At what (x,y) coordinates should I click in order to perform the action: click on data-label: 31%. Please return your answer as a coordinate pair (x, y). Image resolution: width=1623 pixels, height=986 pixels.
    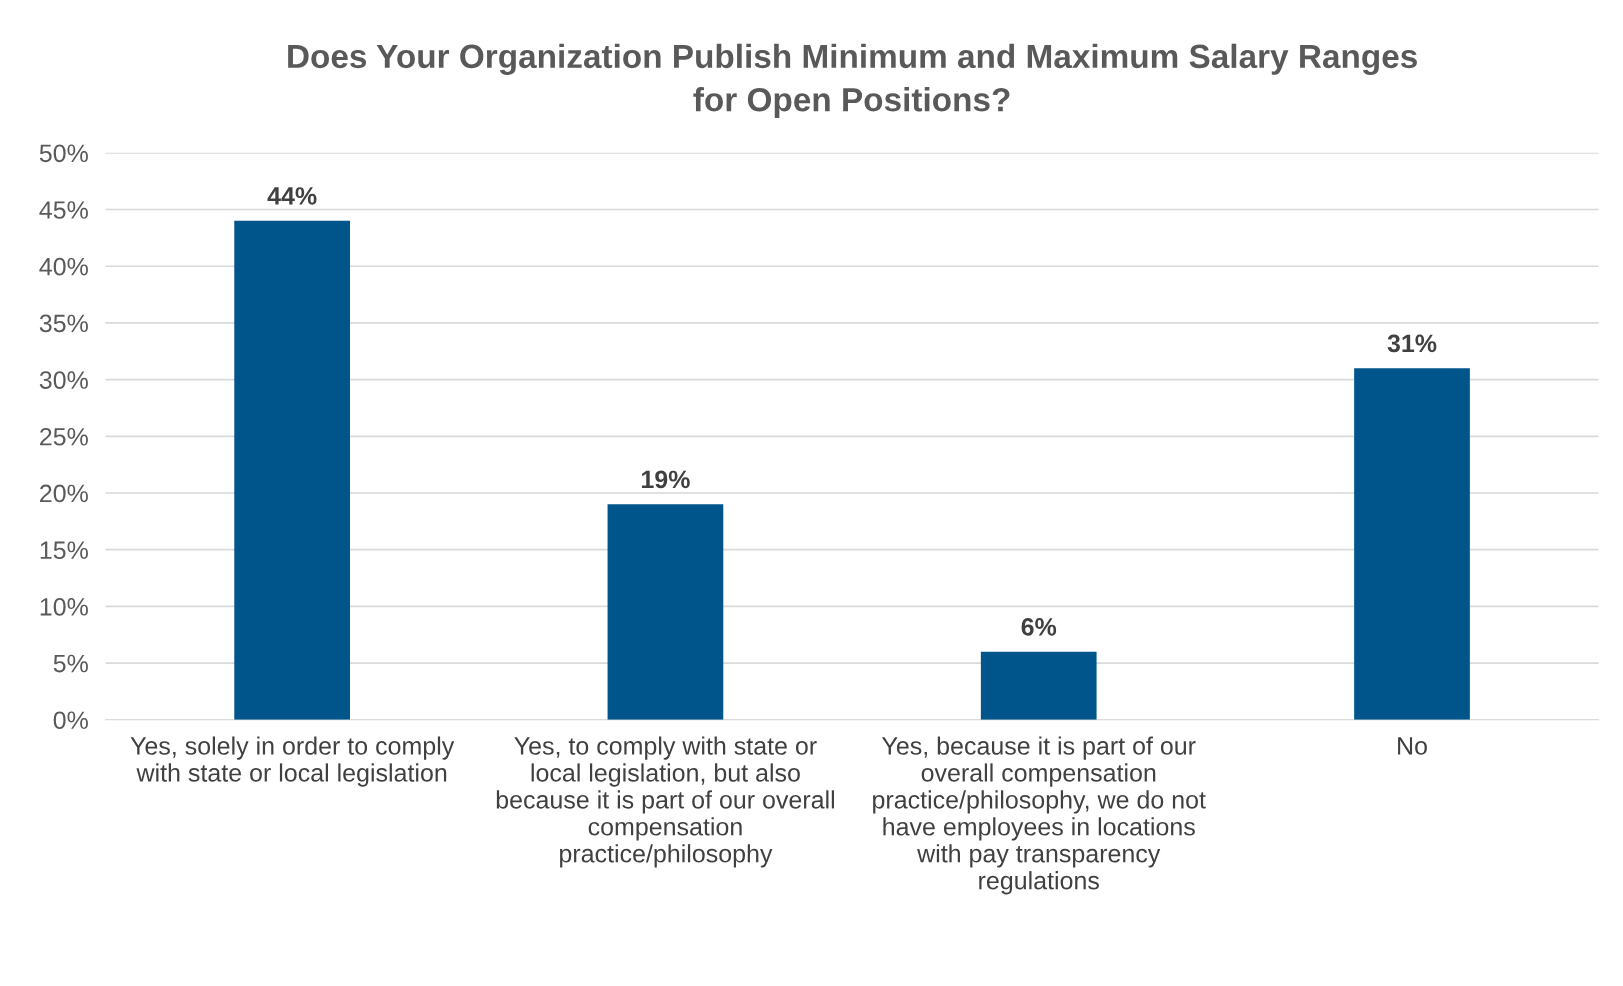
    Looking at the image, I should click on (1412, 343).